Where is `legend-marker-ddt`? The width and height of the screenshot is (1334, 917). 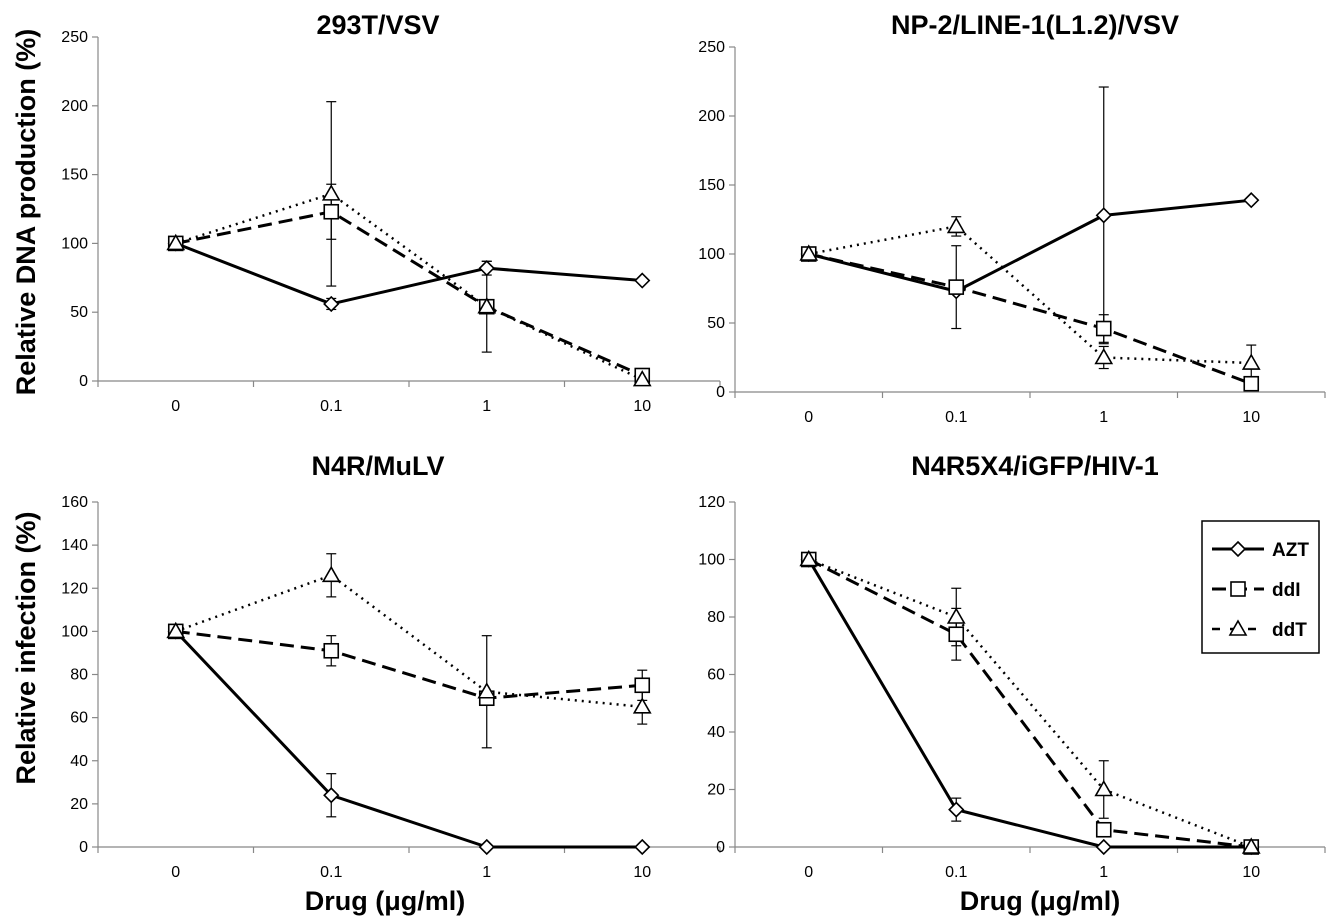
legend-marker-ddt is located at coordinates (1238, 627).